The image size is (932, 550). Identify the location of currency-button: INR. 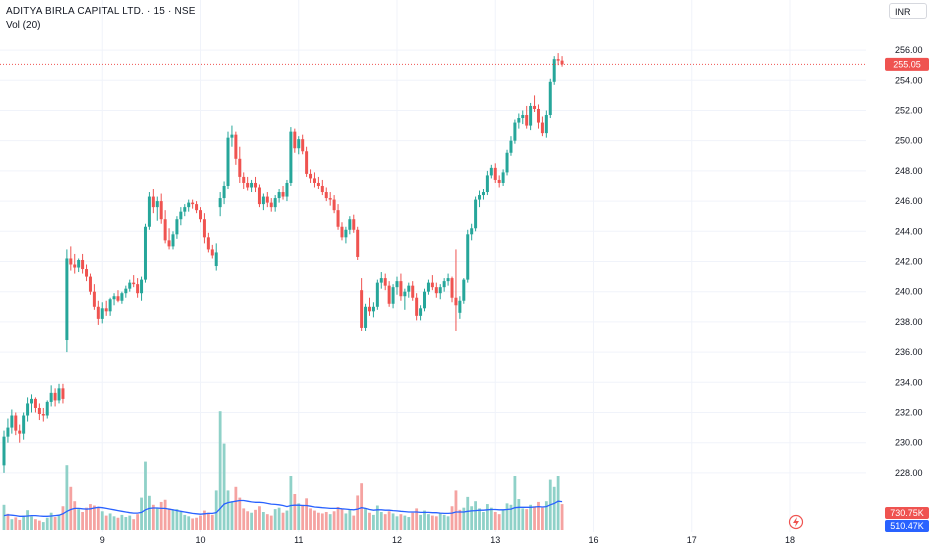
(908, 11).